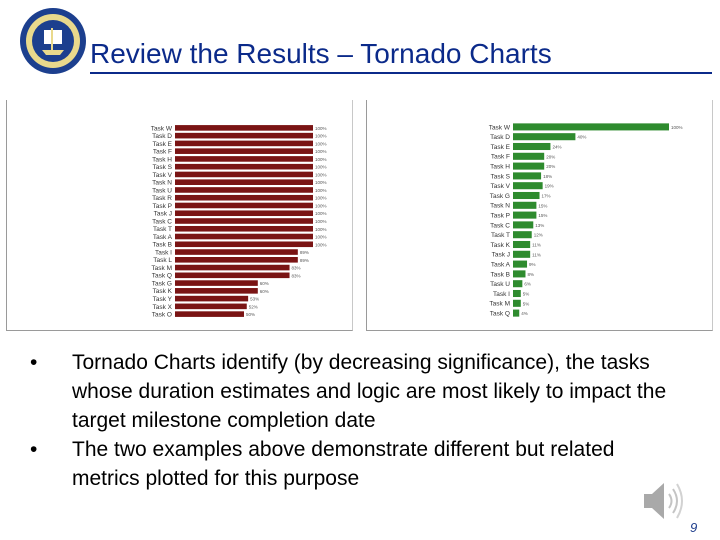 Image resolution: width=720 pixels, height=540 pixels. Describe the element at coordinates (500, 274) in the screenshot. I see `tick-label: Task B` at that location.